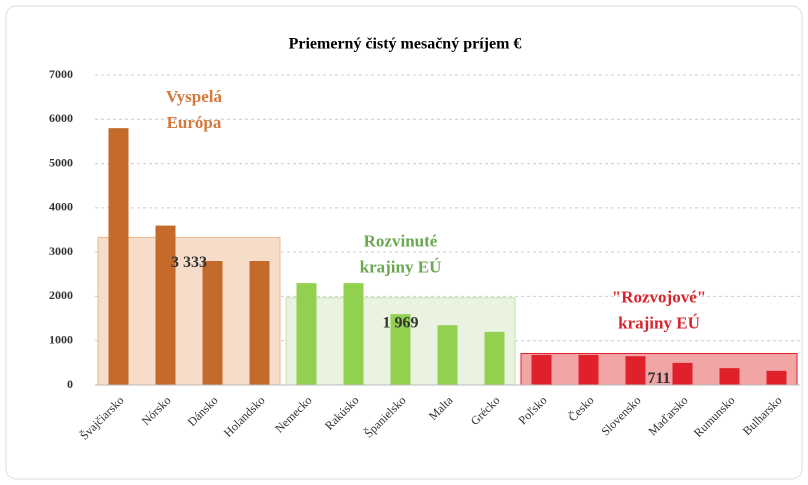  I want to click on y-tick-label: 3000, so click(61, 251).